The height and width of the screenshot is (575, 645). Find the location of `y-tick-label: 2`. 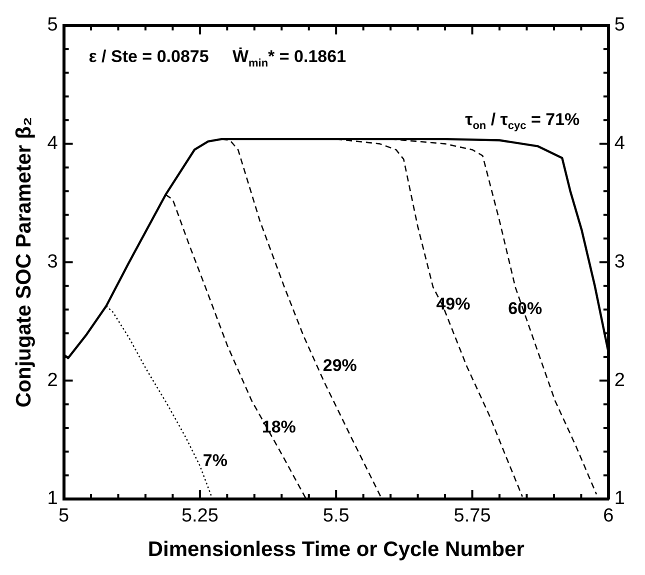

y-tick-label: 2 is located at coordinates (52, 380).